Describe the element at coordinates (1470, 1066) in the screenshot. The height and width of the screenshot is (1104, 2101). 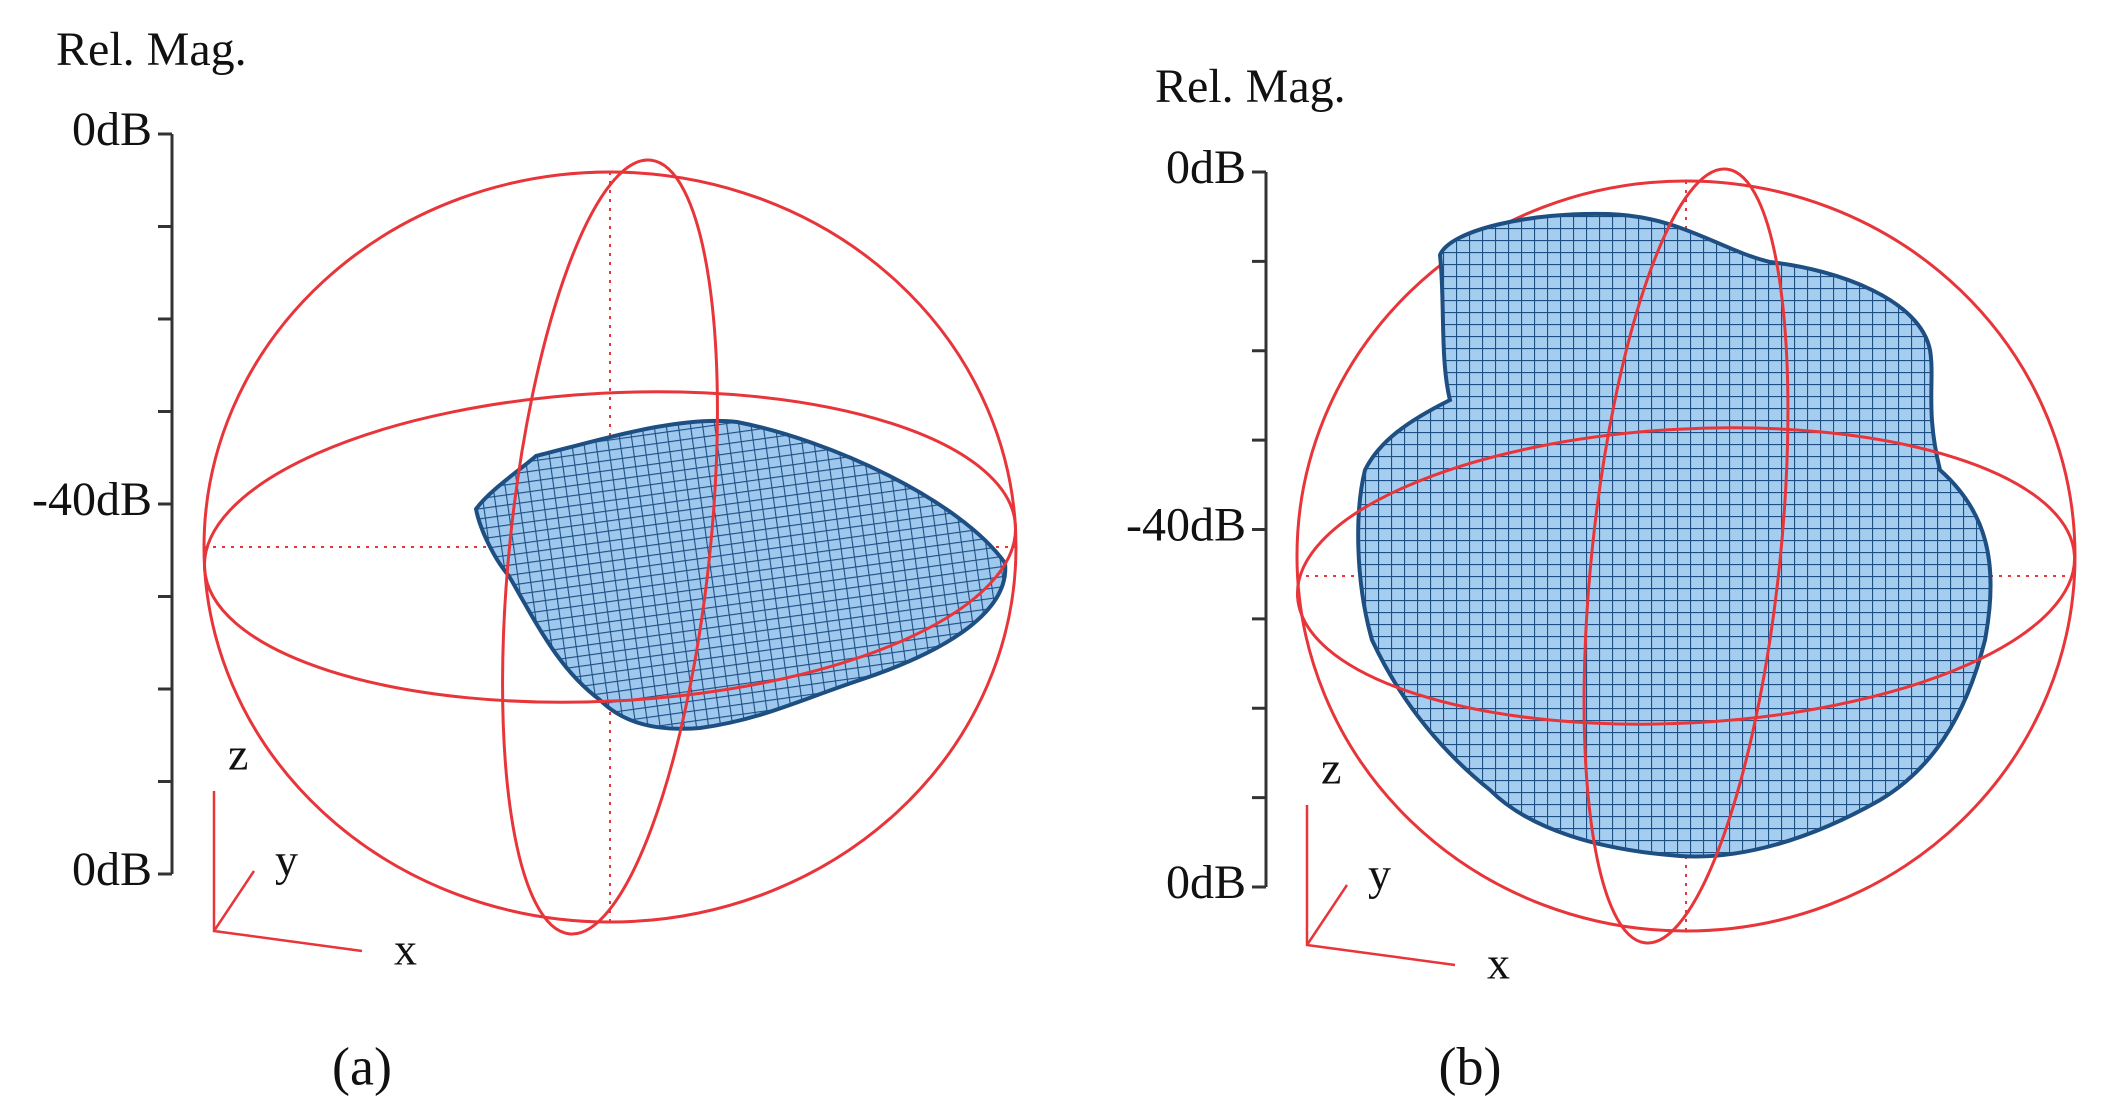
I see `panel-caption: (b)` at that location.